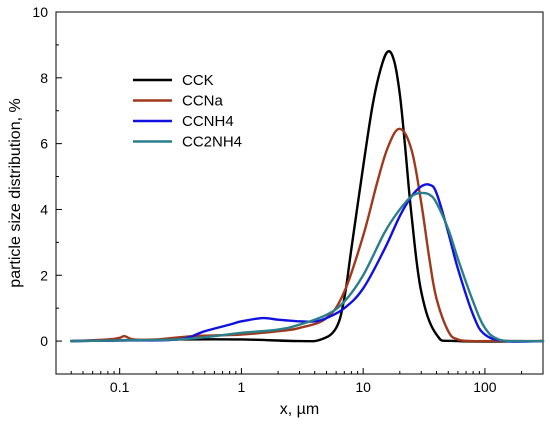 Image resolution: width=550 pixels, height=426 pixels. What do you see at coordinates (212, 142) in the screenshot?
I see `legend-label-cc2nh4: CC2NH4` at bounding box center [212, 142].